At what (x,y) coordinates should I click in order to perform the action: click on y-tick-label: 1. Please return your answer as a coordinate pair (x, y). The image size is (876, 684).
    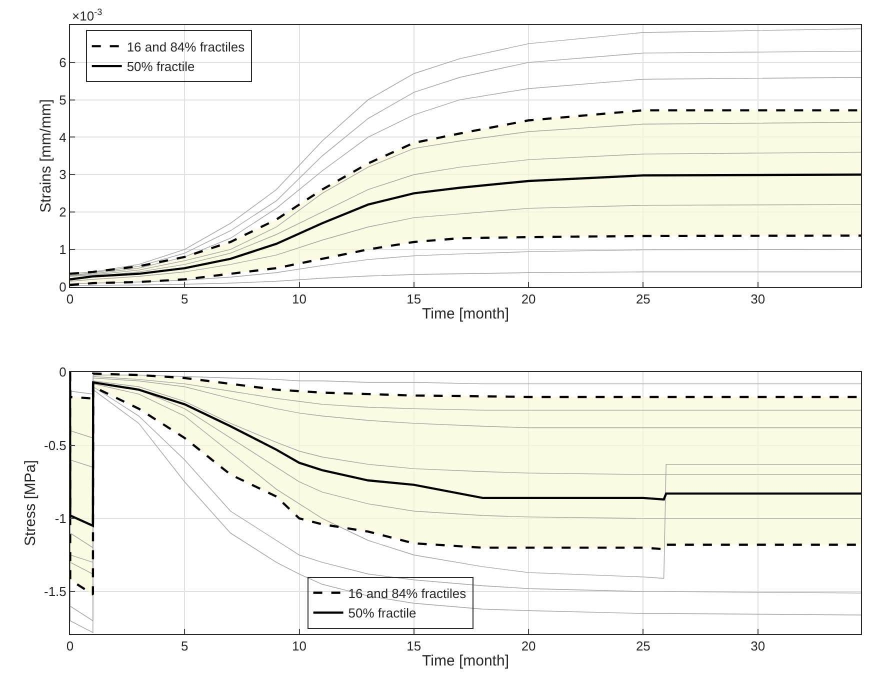
    Looking at the image, I should click on (62, 250).